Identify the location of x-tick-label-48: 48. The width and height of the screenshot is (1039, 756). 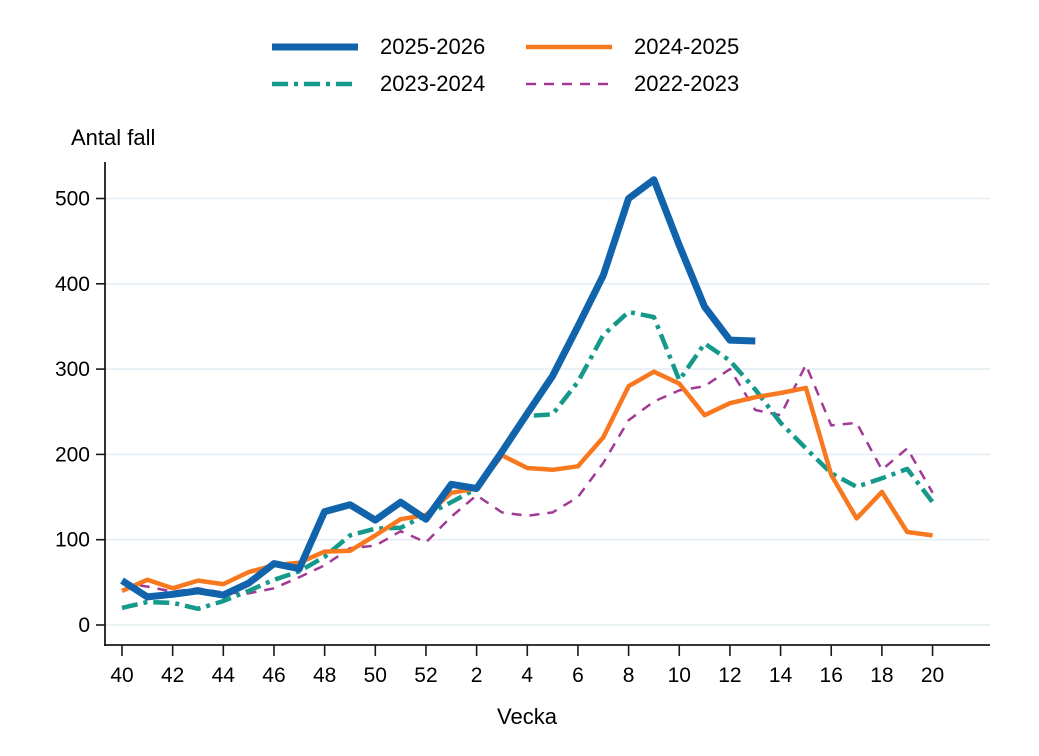
(324, 675).